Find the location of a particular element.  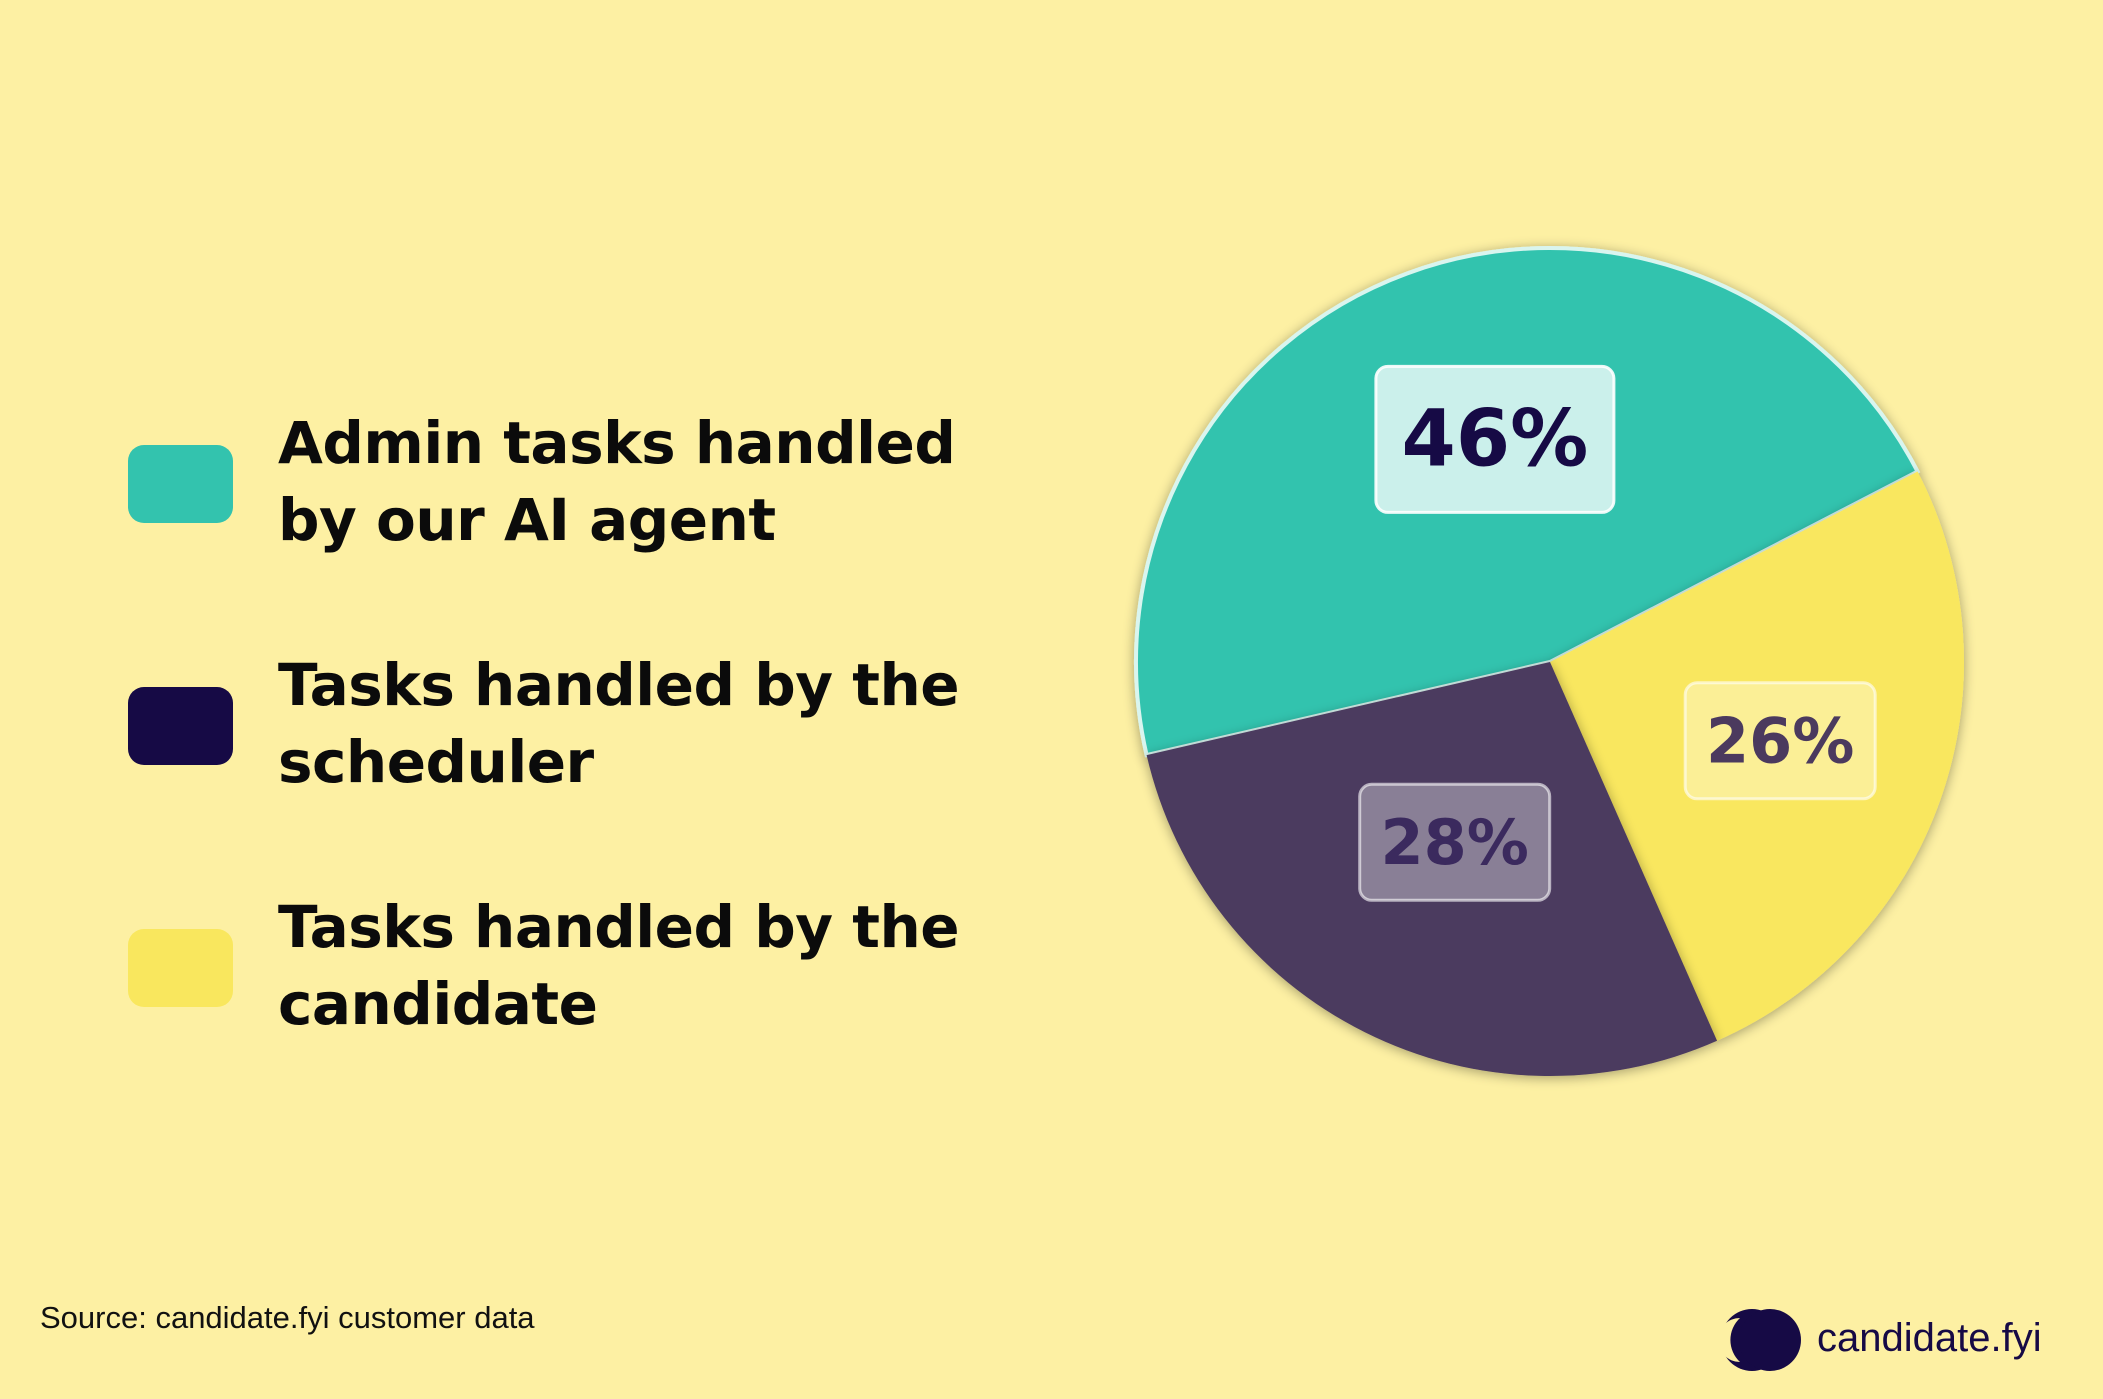

legend-label-candidate: Tasks handled by the candidate is located at coordinates (619, 965).